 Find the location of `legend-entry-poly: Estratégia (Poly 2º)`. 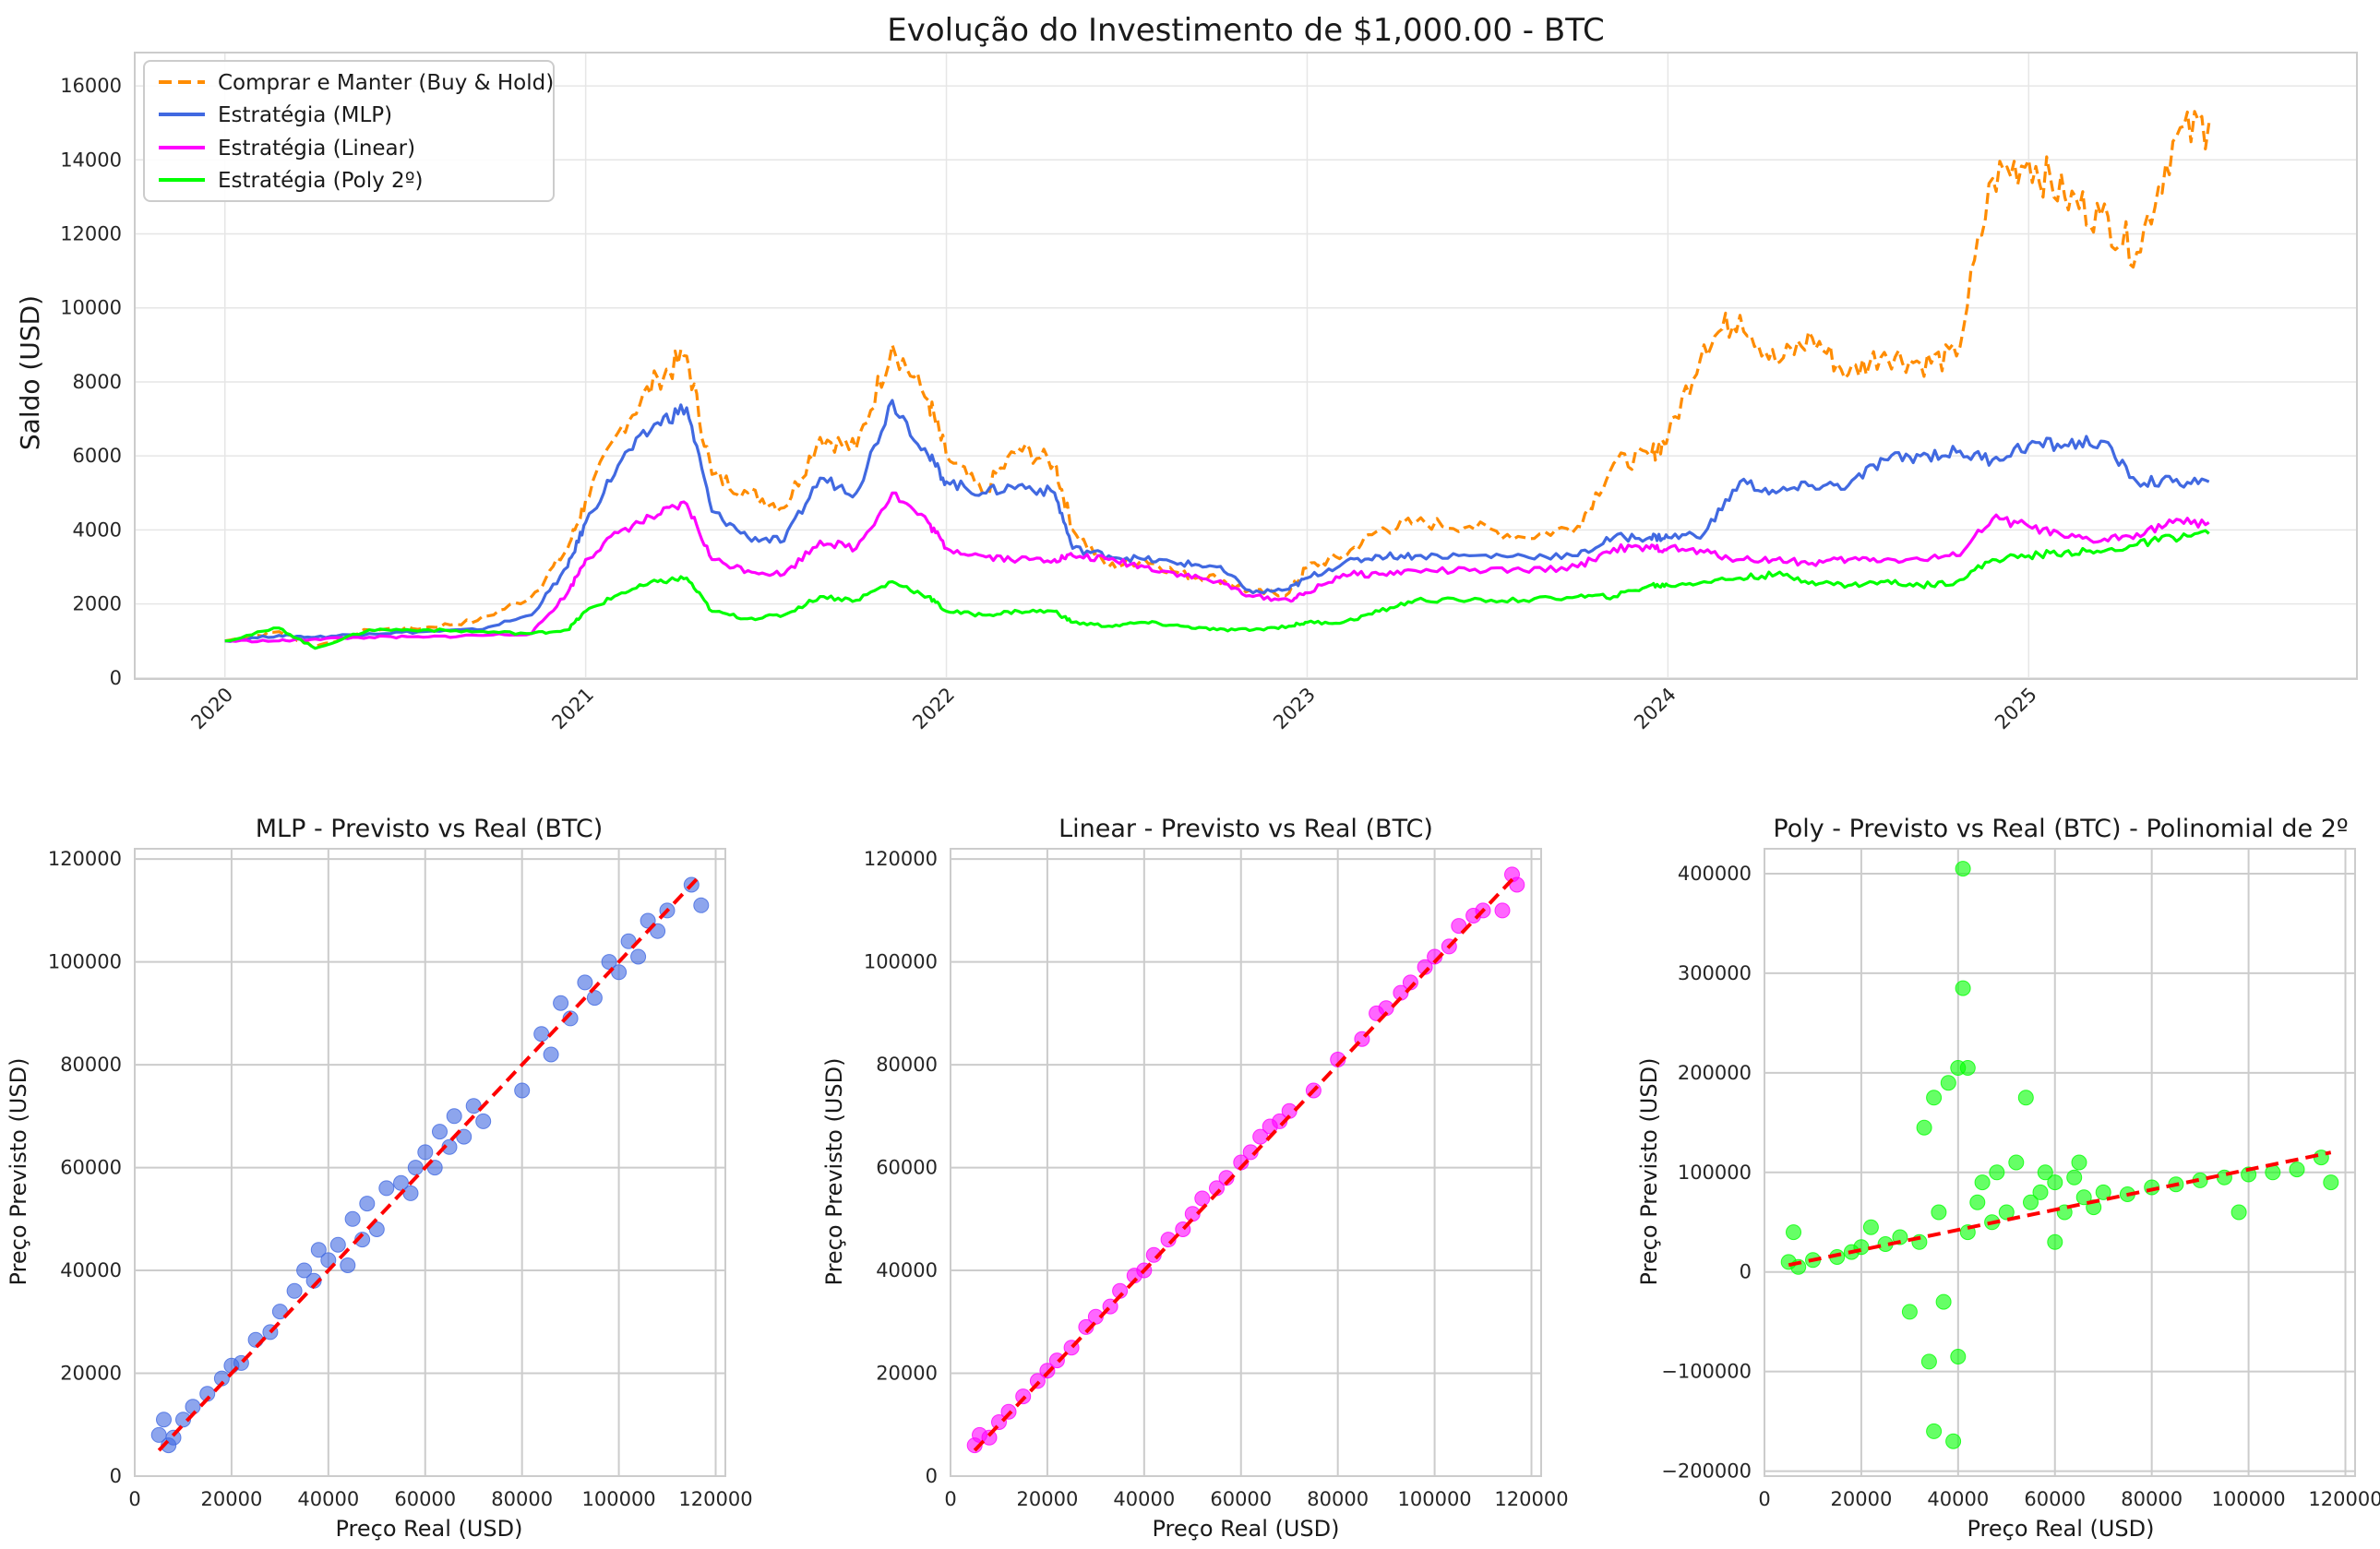

legend-entry-poly: Estratégia (Poly 2º) is located at coordinates (291, 181).